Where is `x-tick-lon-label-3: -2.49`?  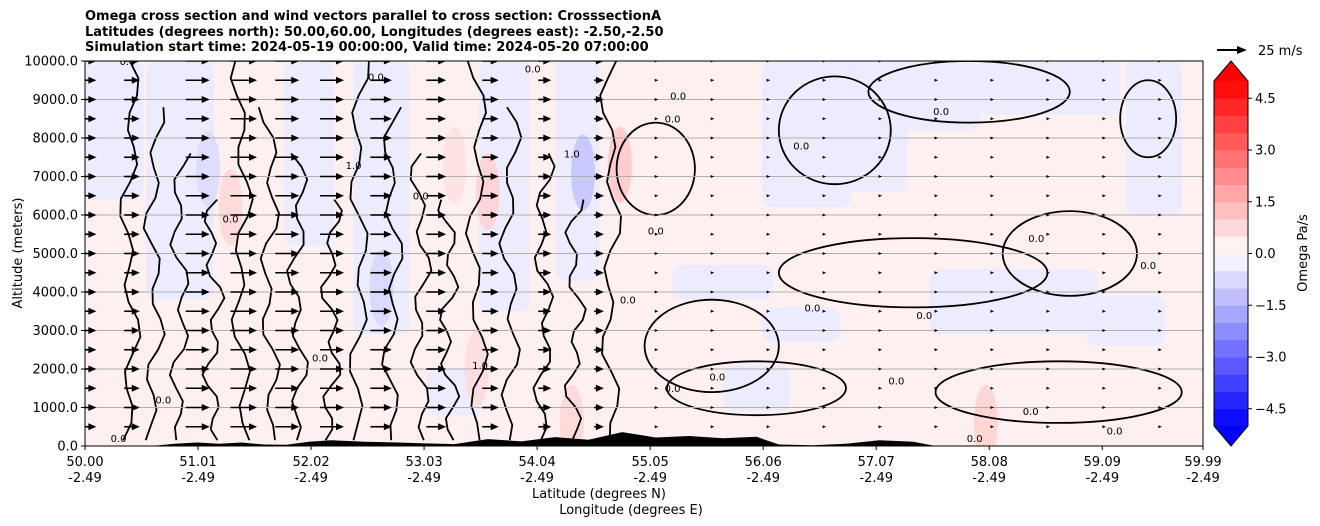 x-tick-lon-label-3: -2.49 is located at coordinates (424, 478).